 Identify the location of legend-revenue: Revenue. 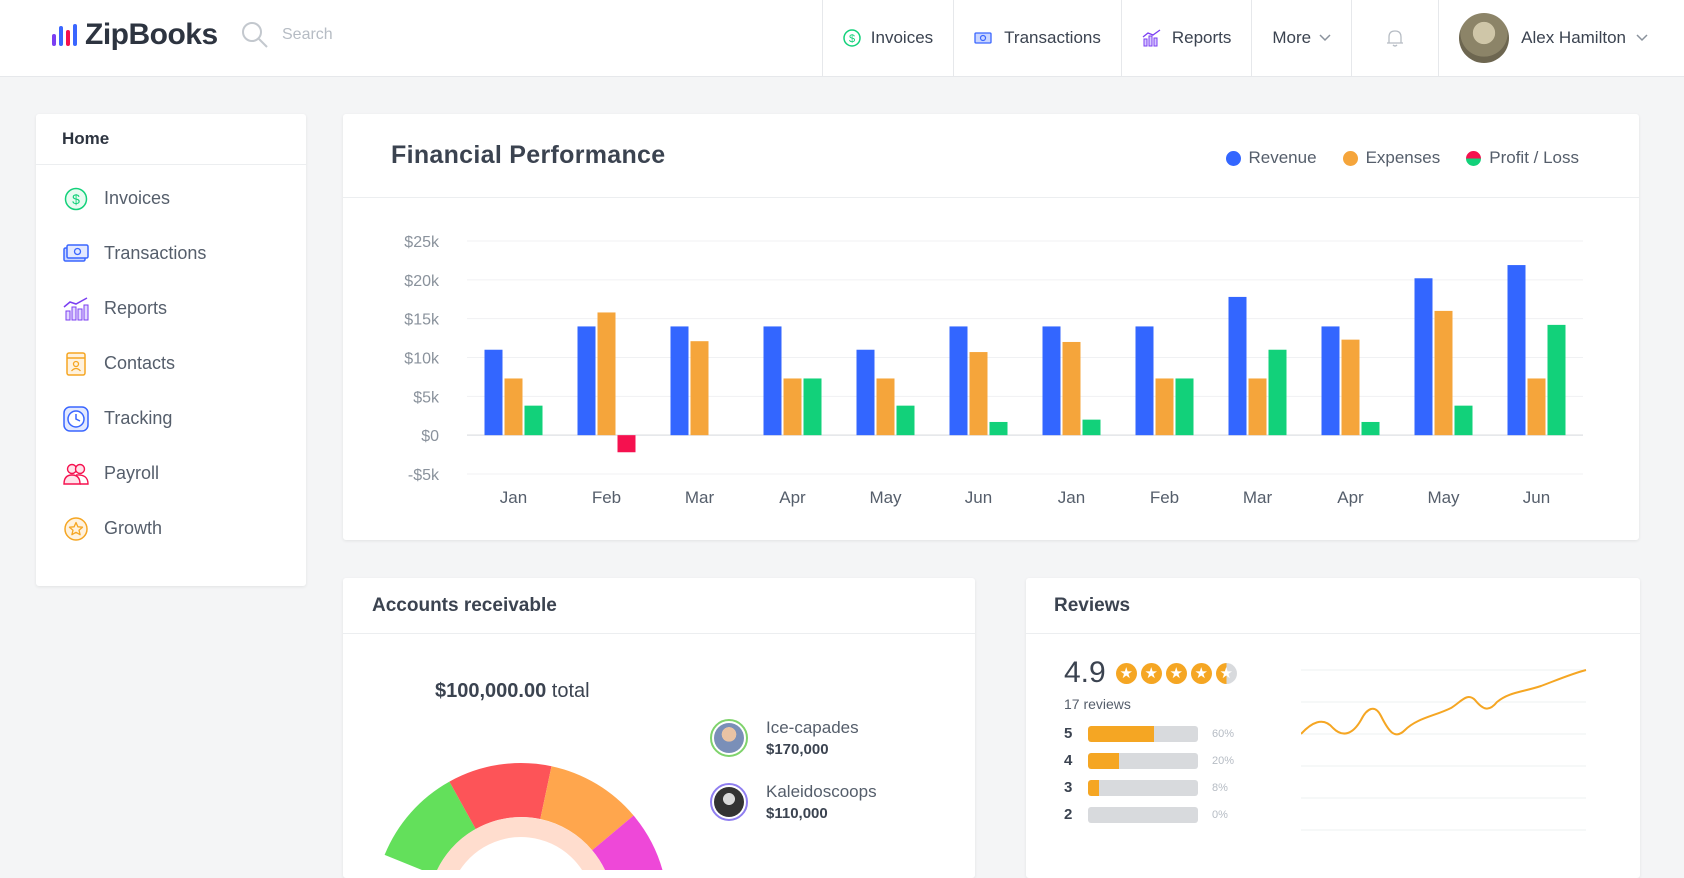
(1271, 158).